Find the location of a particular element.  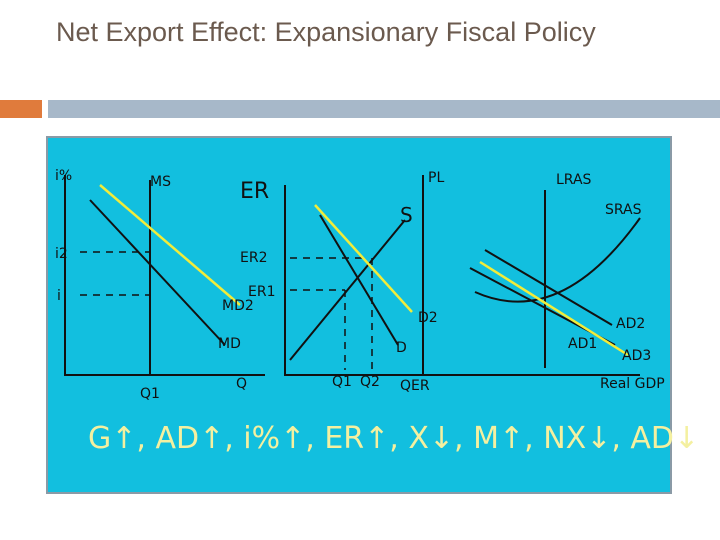

label: MD is located at coordinates (229, 344).